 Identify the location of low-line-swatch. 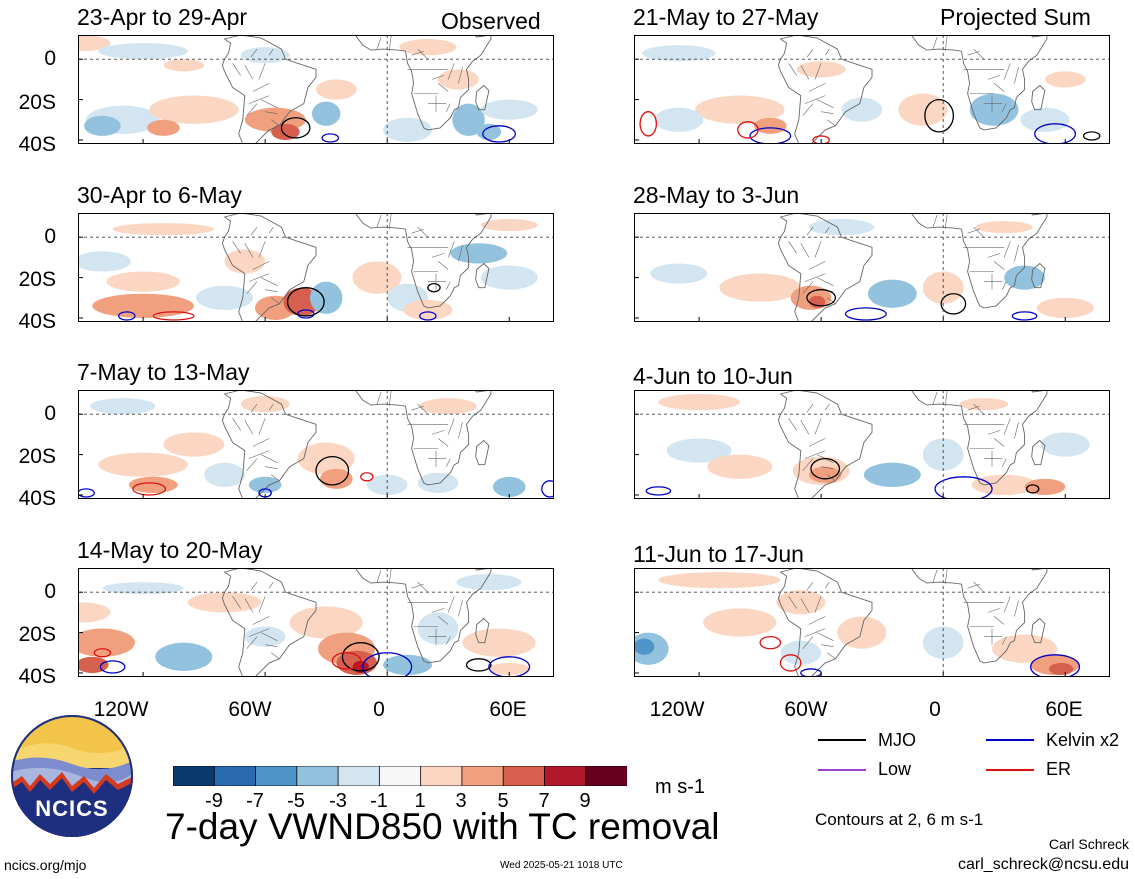
(842, 770).